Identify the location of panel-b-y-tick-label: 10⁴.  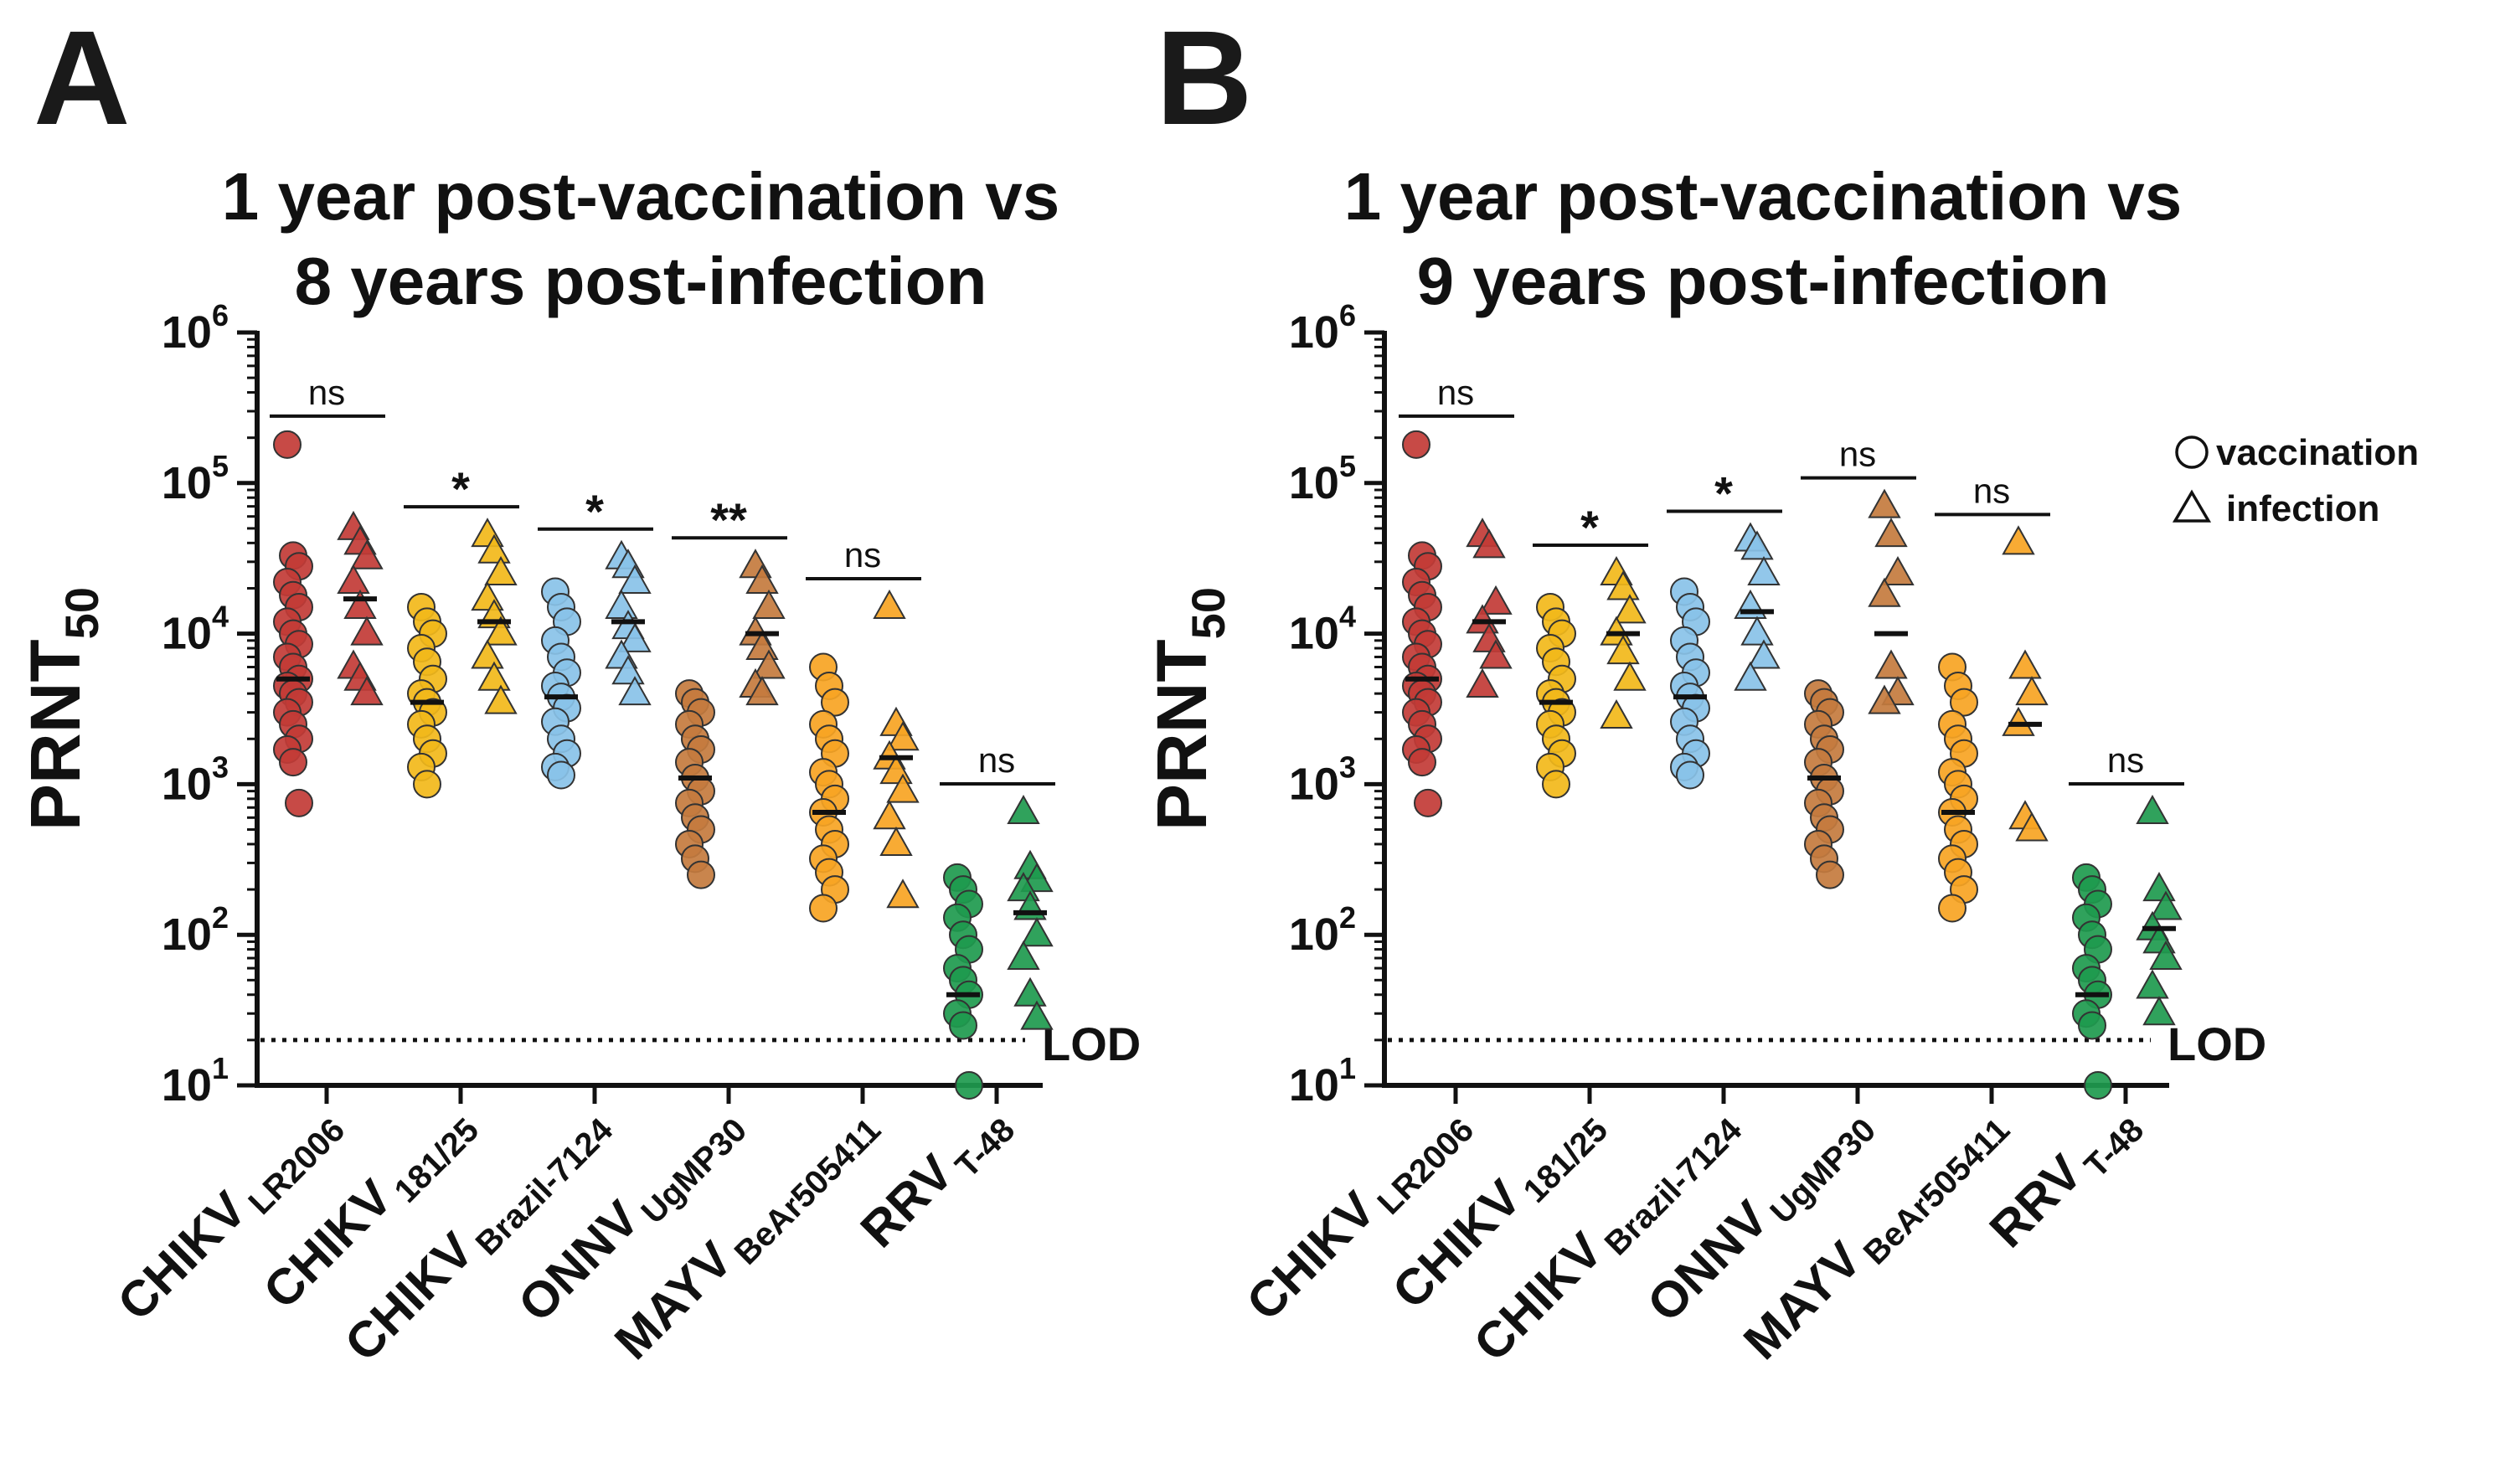
(1322, 629).